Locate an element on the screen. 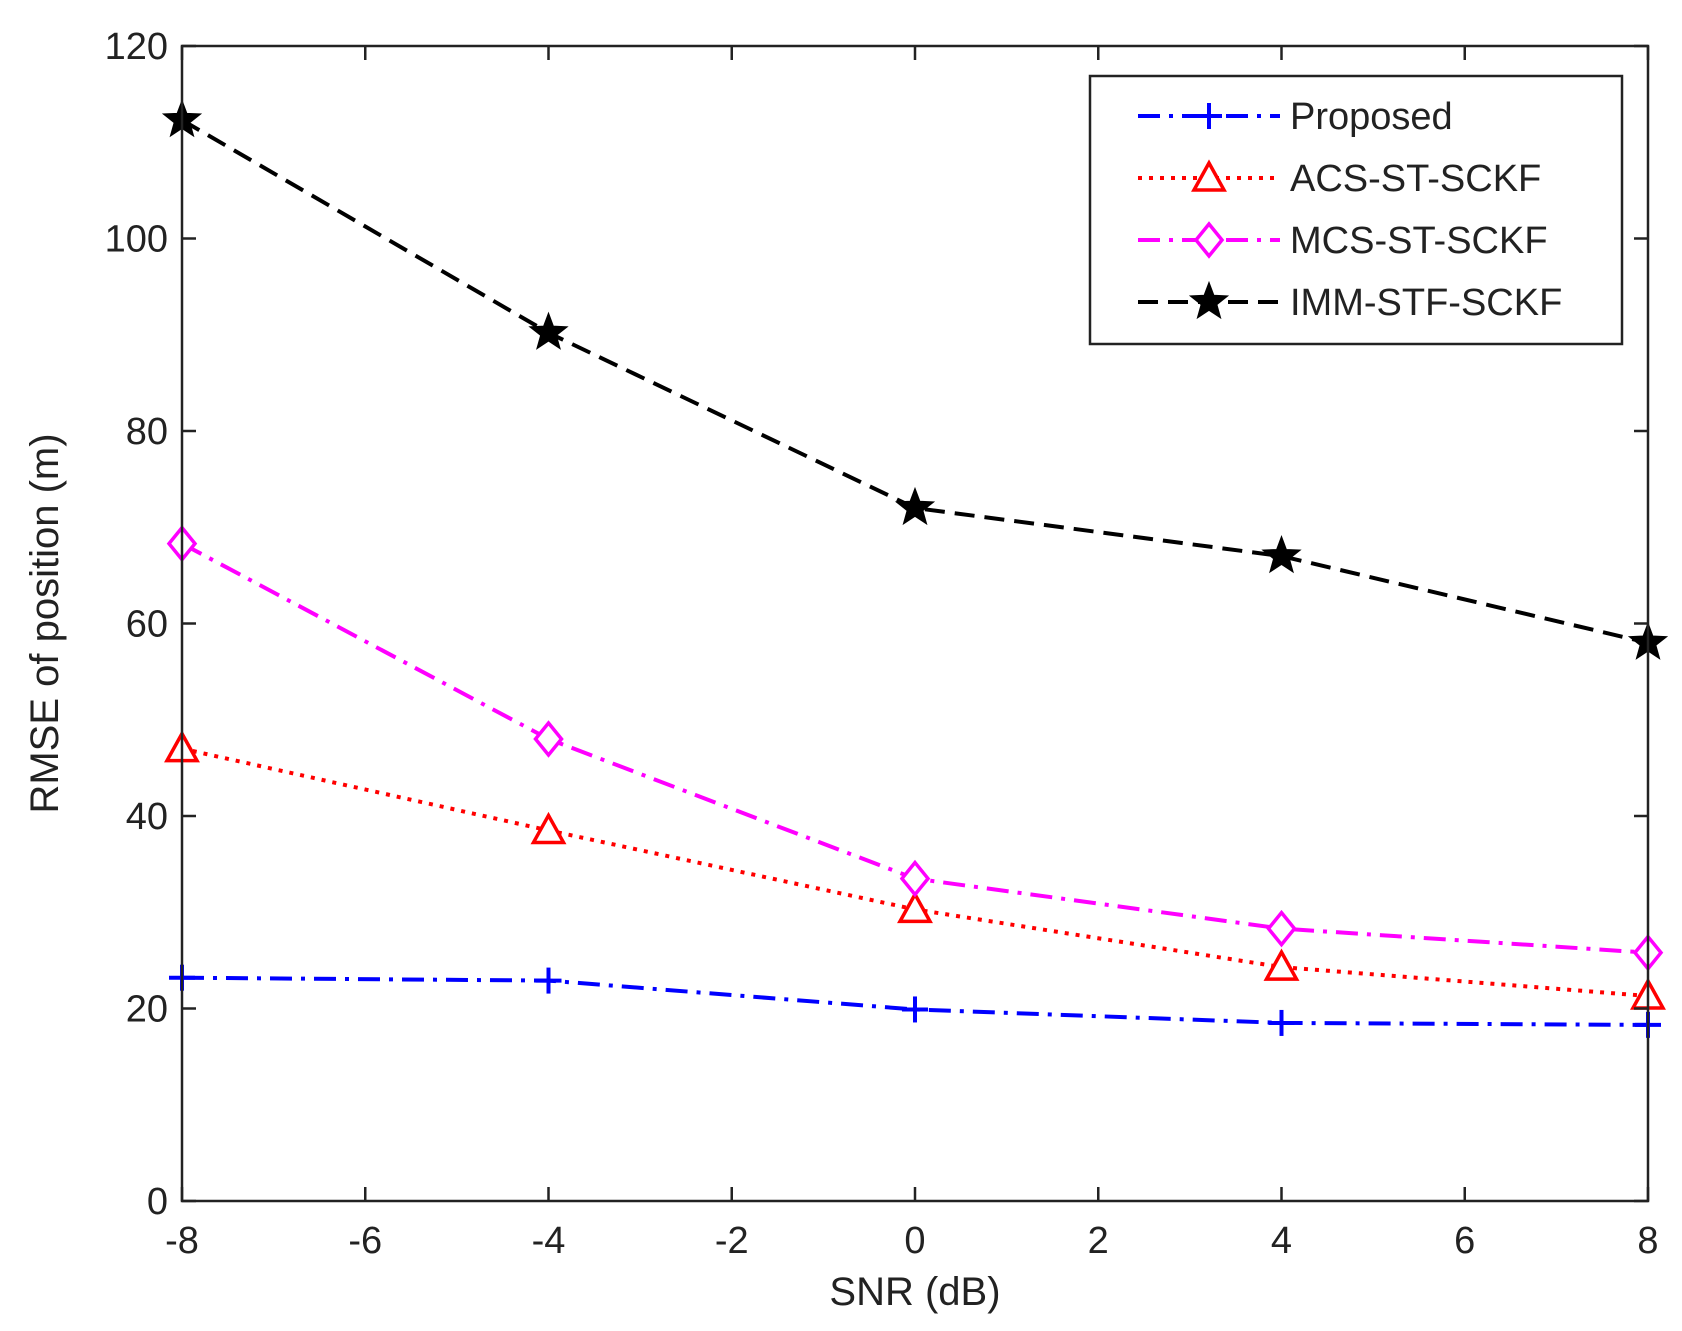 This screenshot has width=1682, height=1331. legend-item-mcs-st-sckf: MCS-ST-SCKF is located at coordinates (1343, 241).